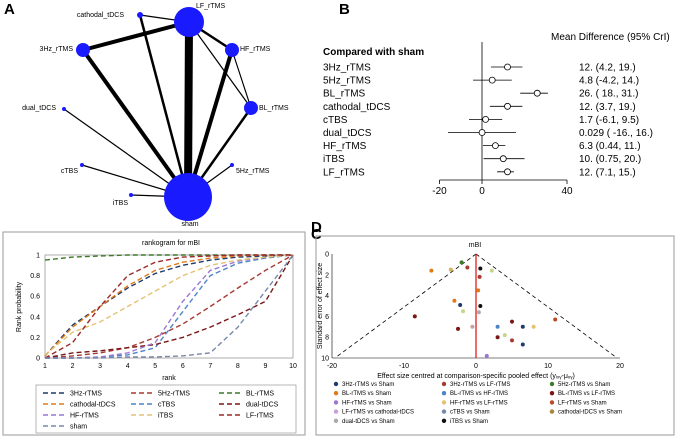  What do you see at coordinates (620, 366) in the screenshot?
I see `funnel-x-tick-label: 20` at bounding box center [620, 366].